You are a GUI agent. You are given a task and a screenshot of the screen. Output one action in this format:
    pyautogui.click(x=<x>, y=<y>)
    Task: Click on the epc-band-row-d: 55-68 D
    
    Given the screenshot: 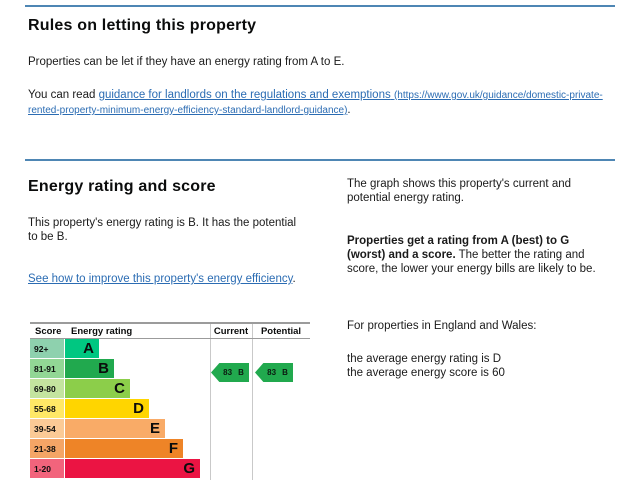 What is the action you would take?
    pyautogui.click(x=170, y=408)
    